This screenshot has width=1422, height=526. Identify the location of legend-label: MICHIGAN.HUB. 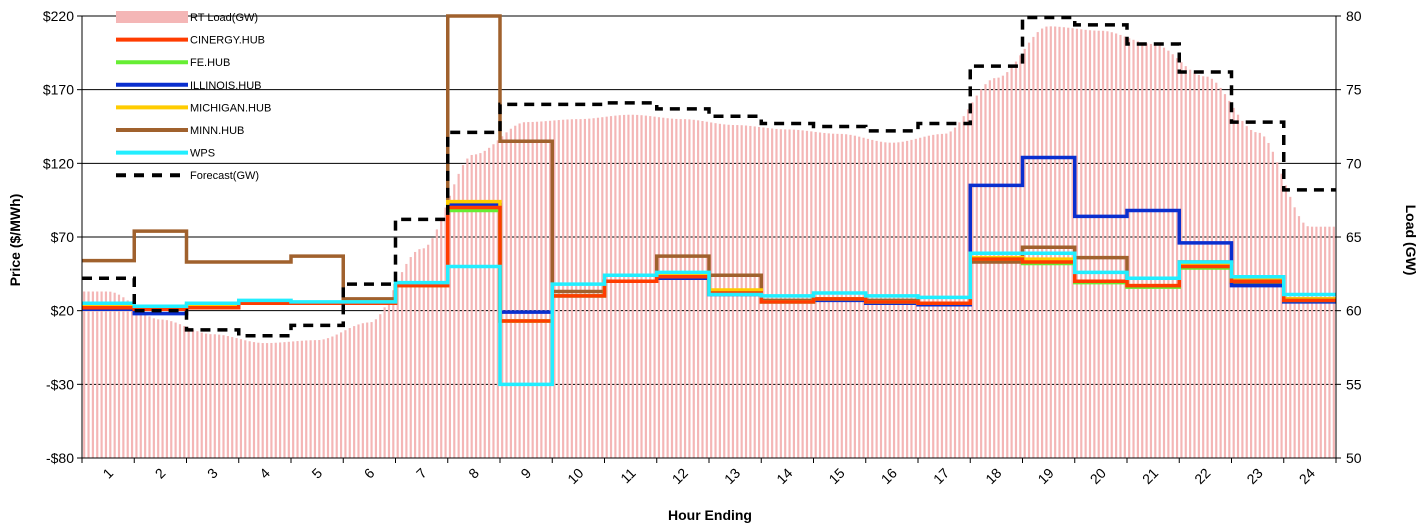
(230, 108).